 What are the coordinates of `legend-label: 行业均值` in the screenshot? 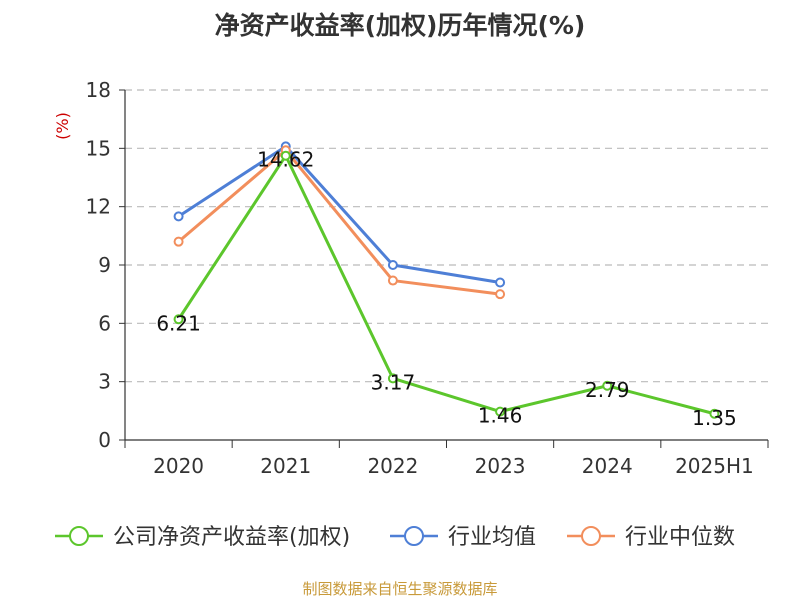 It's located at (492, 537).